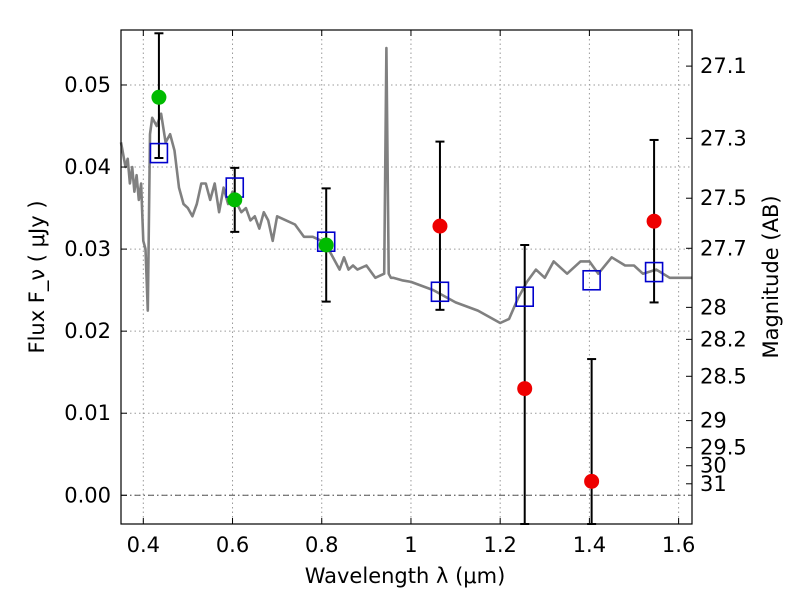  Describe the element at coordinates (321, 545) in the screenshot. I see `x-tick-label: 0.8` at that location.